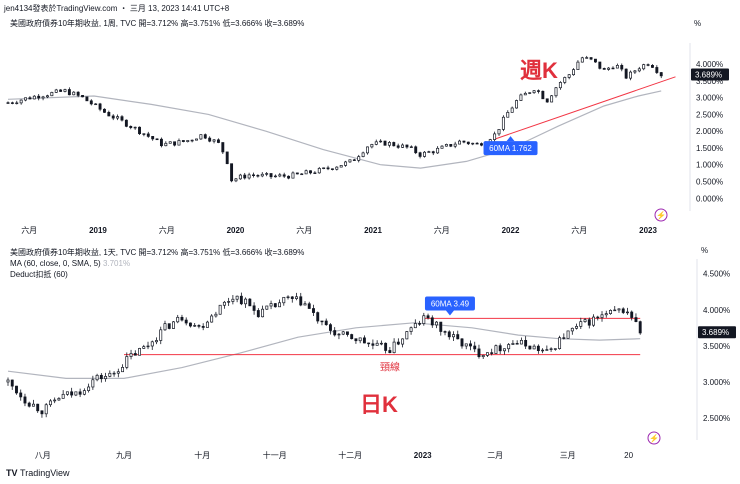  What do you see at coordinates (709, 114) in the screenshot?
I see `y-tick-label: 2.500%` at bounding box center [709, 114].